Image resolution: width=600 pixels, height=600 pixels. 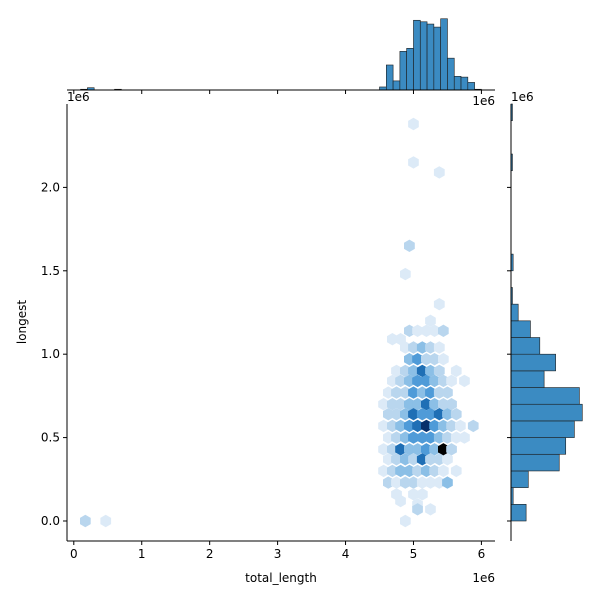 I want to click on y-tick-label: 0.5, so click(x=50, y=438).